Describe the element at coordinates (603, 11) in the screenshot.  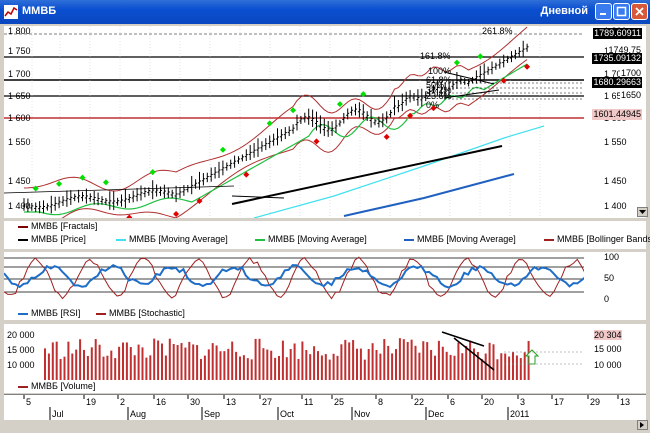
I see `minimize-button` at that location.